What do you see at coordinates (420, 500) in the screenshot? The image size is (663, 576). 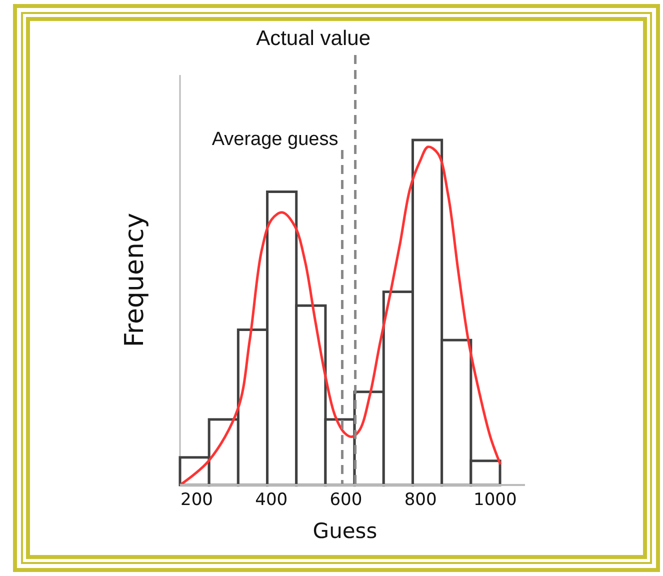 I see `x-tick-label: 800` at bounding box center [420, 500].